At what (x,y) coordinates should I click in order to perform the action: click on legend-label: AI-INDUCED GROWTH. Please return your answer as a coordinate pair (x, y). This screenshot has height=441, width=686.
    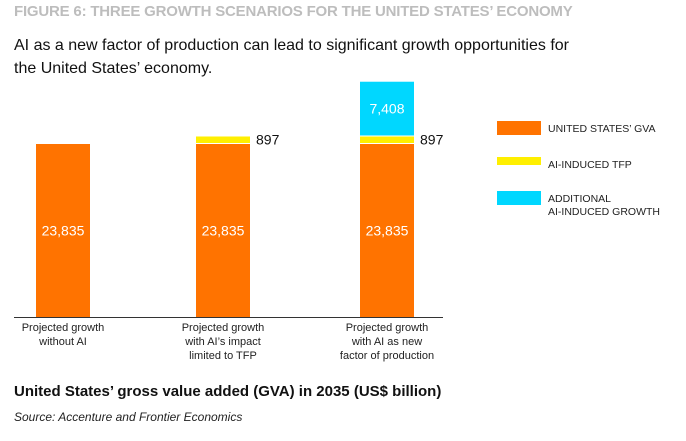
    Looking at the image, I should click on (604, 212).